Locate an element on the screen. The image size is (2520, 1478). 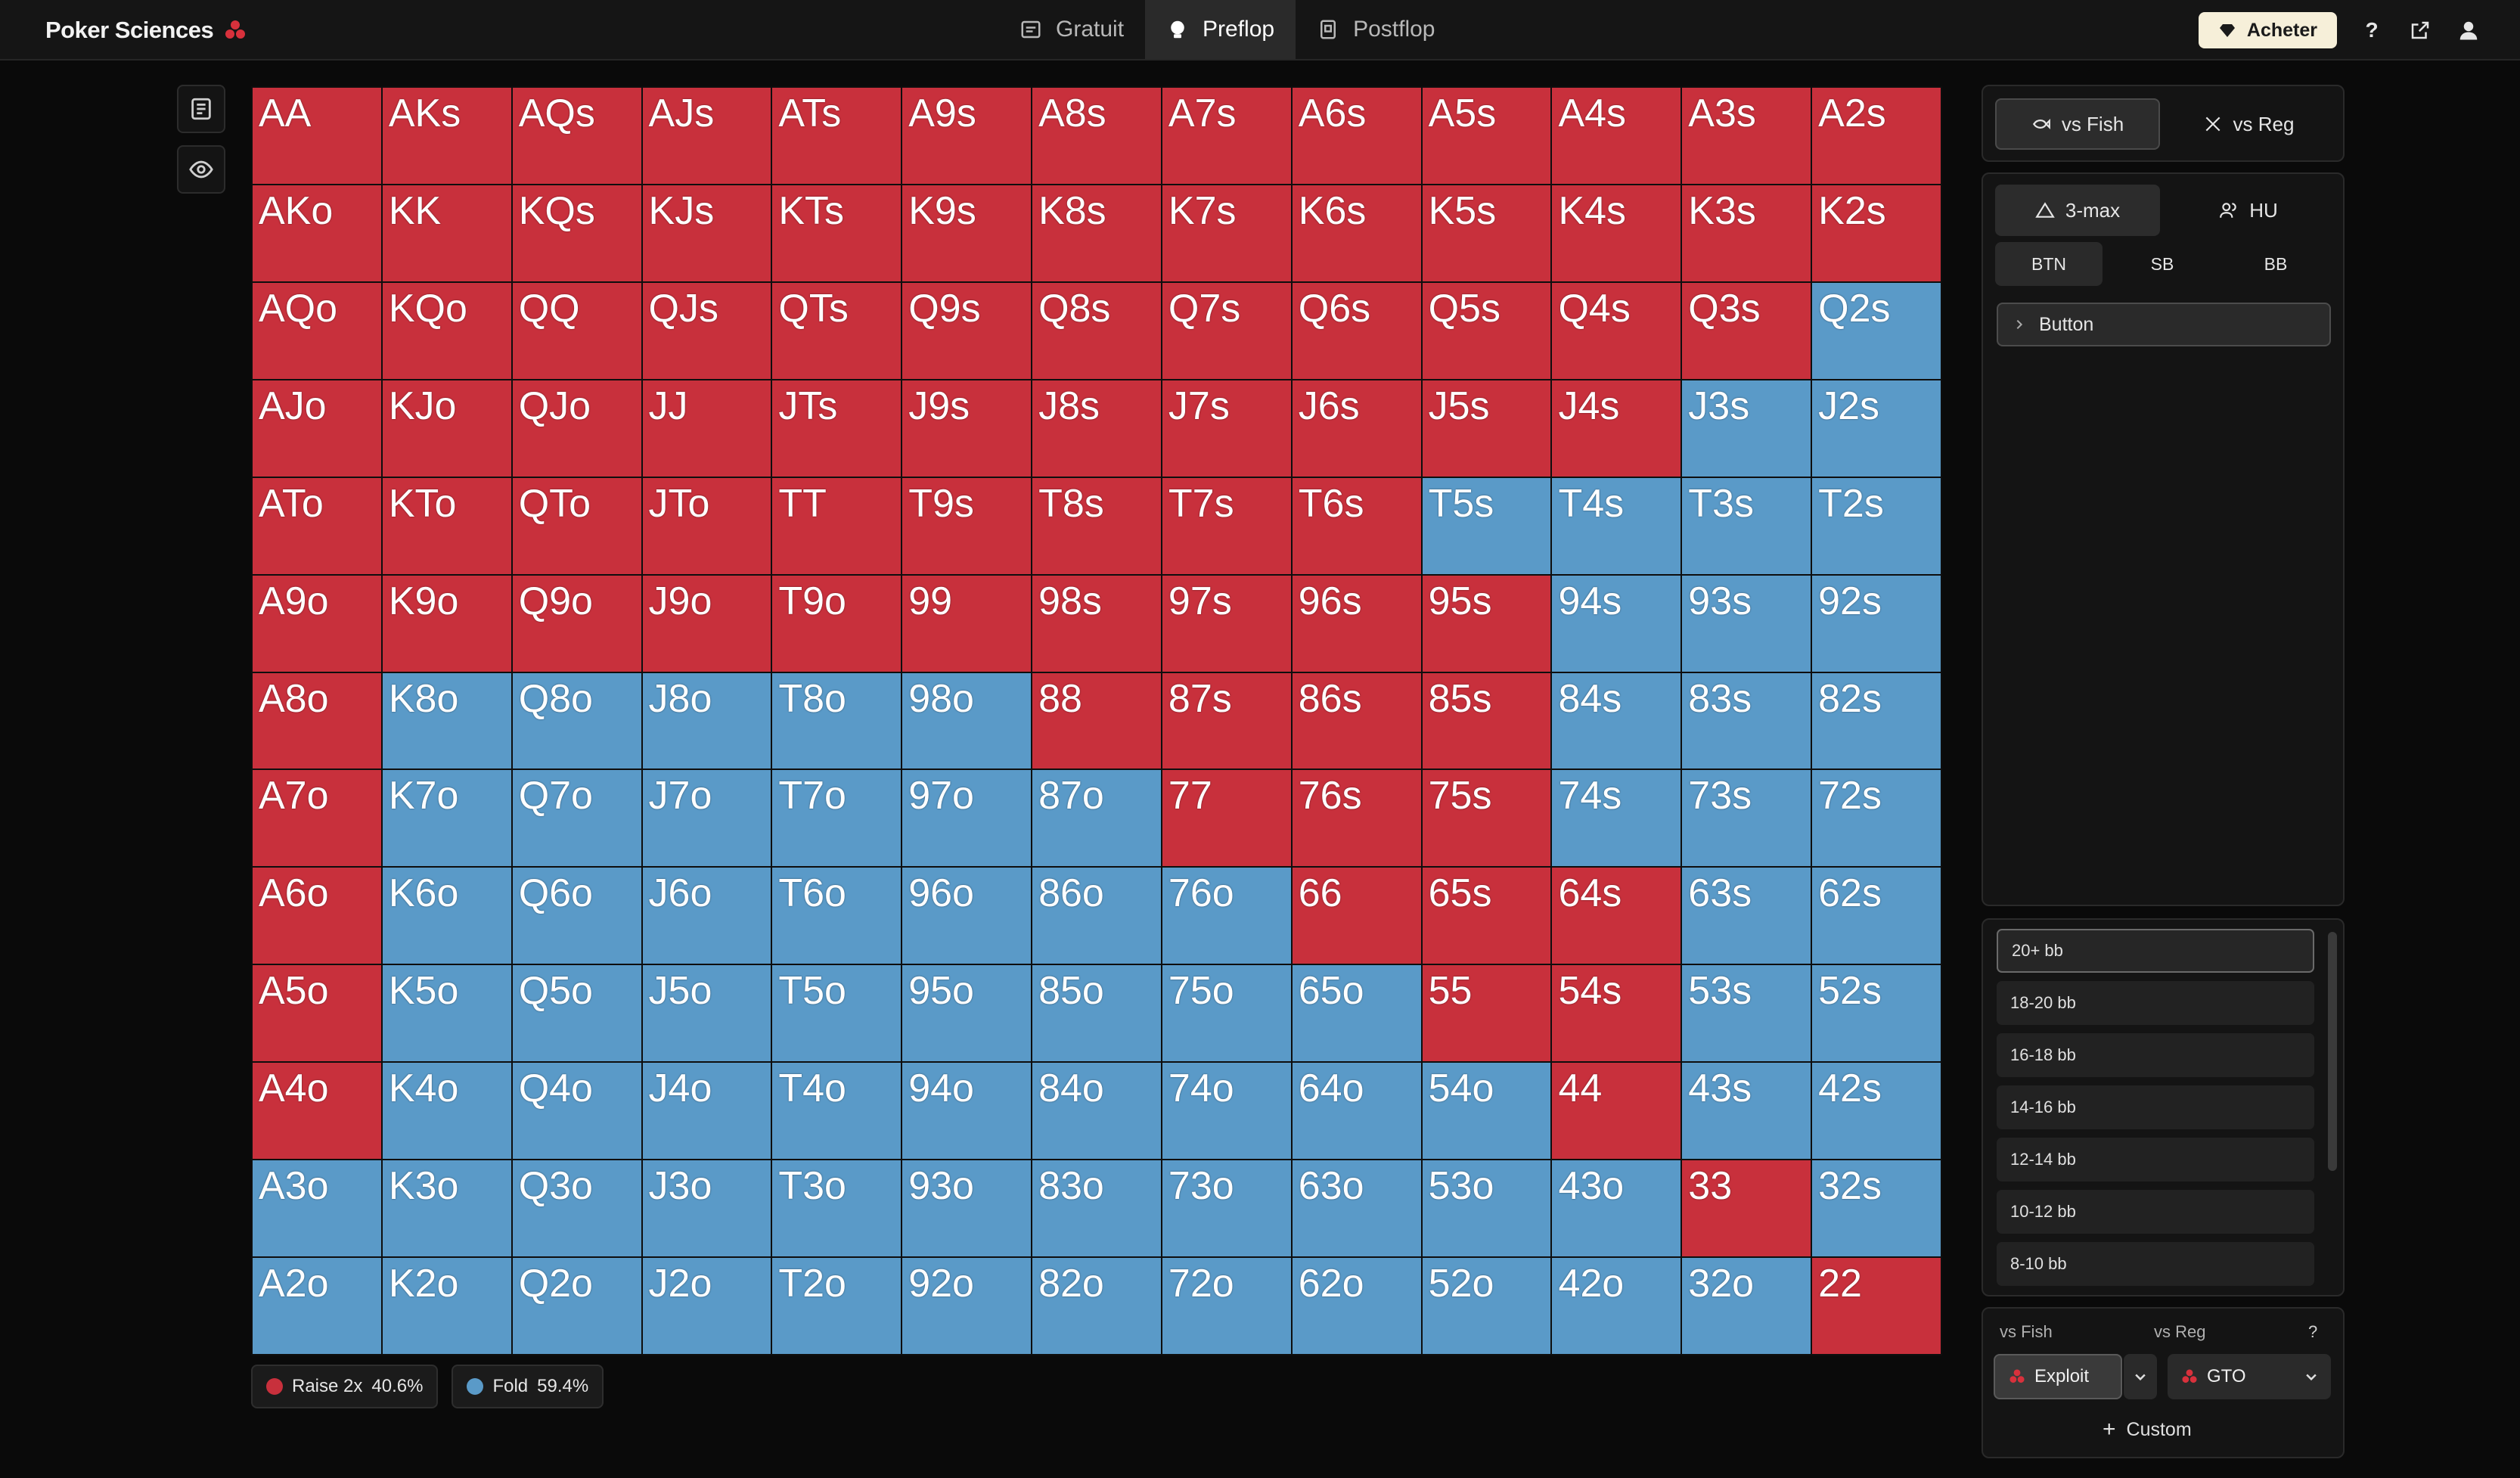
hand-cell: J8s is located at coordinates (1096, 428).